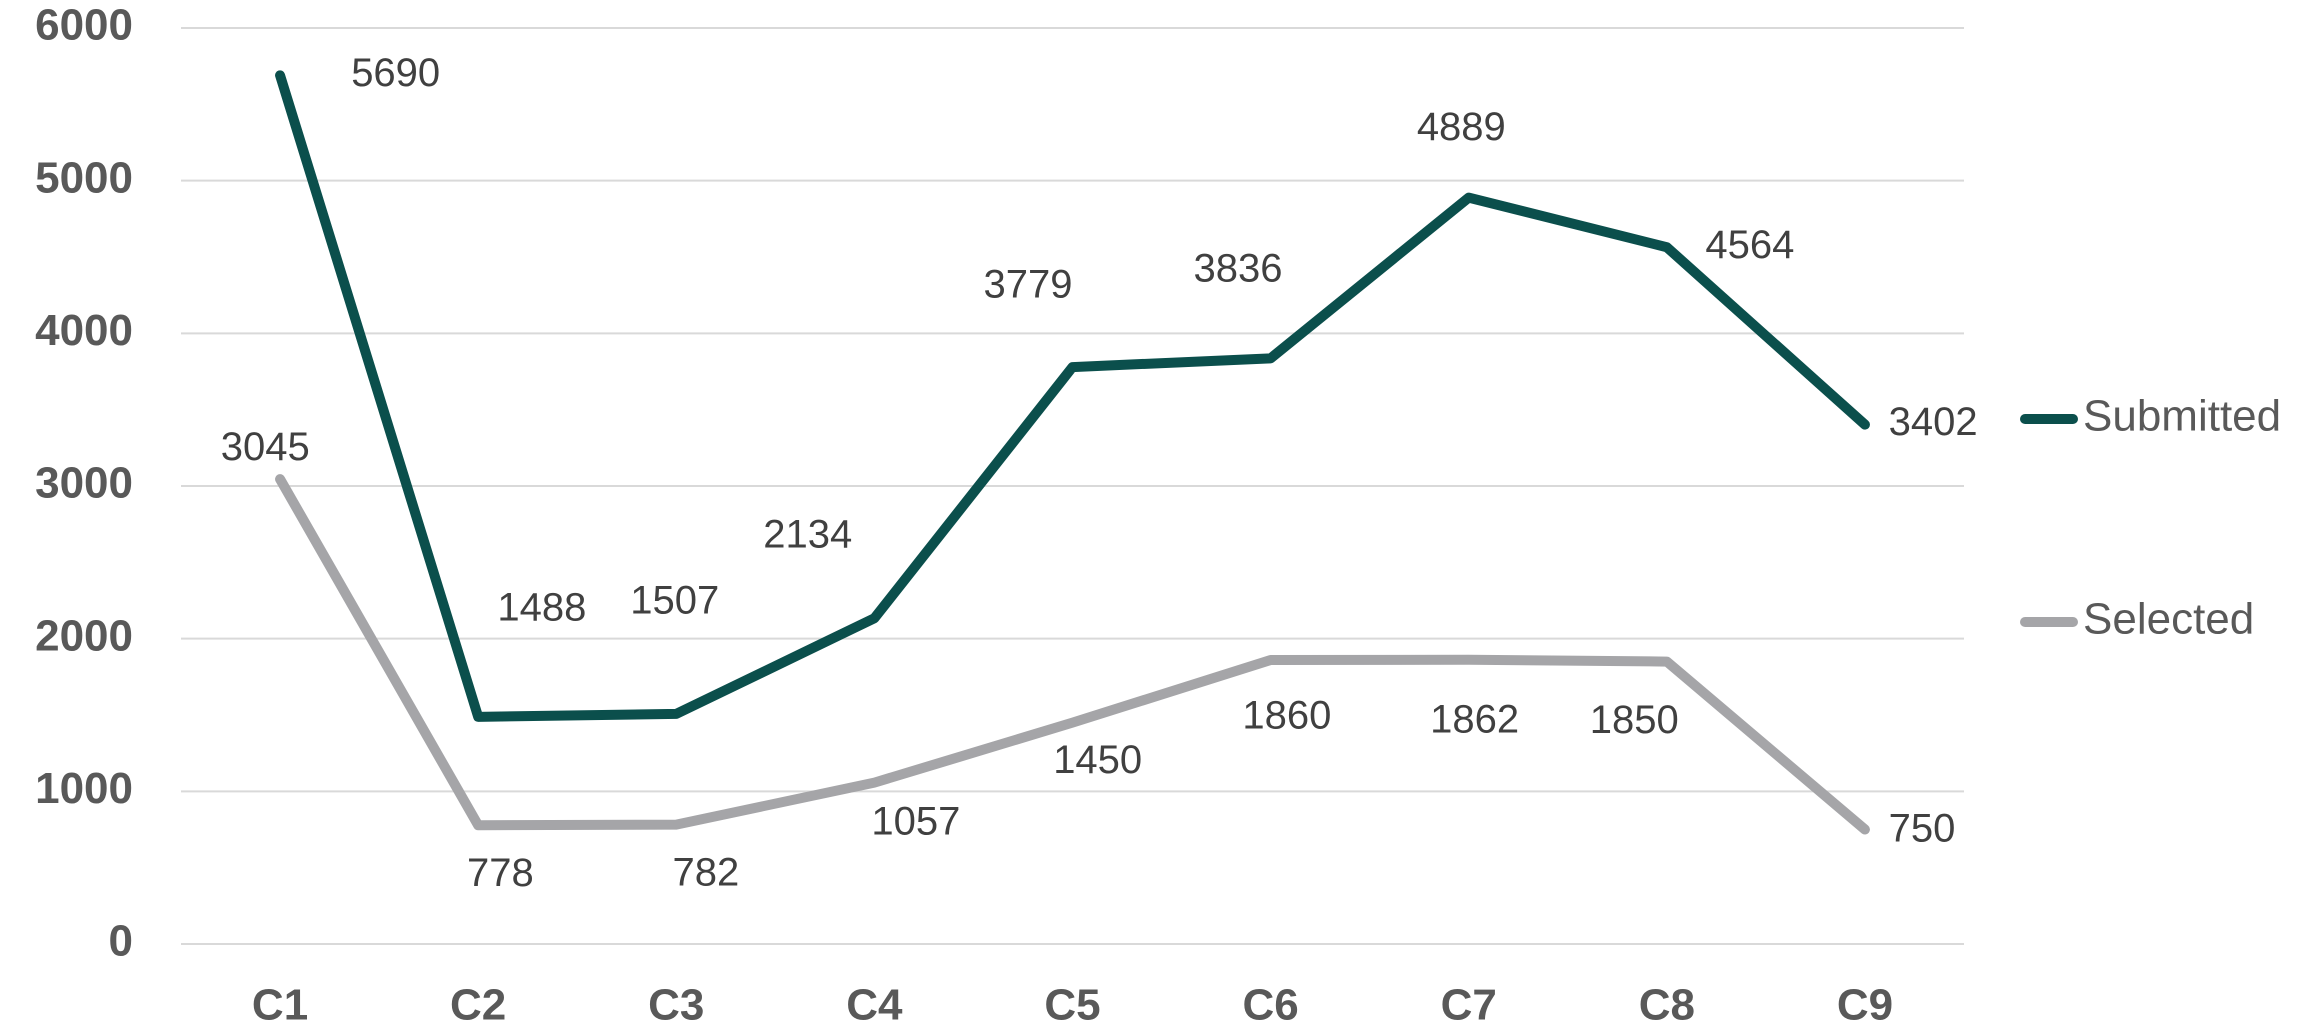  Describe the element at coordinates (265, 447) in the screenshot. I see `data-label: 3045` at that location.